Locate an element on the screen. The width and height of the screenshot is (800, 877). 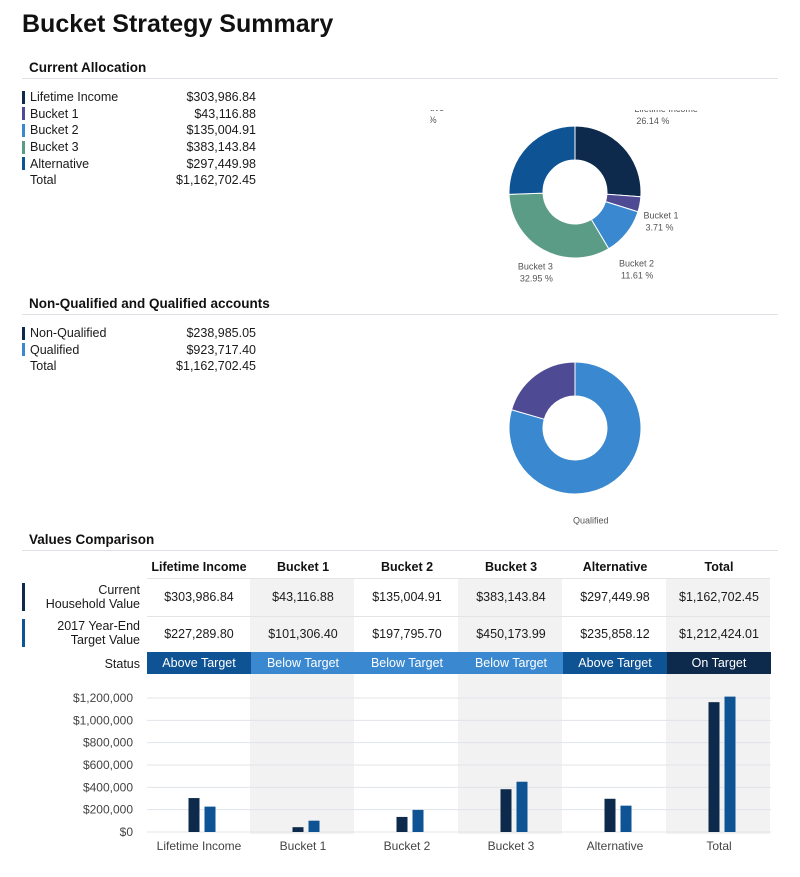
legend-label: Qualified is located at coordinates (55, 349).